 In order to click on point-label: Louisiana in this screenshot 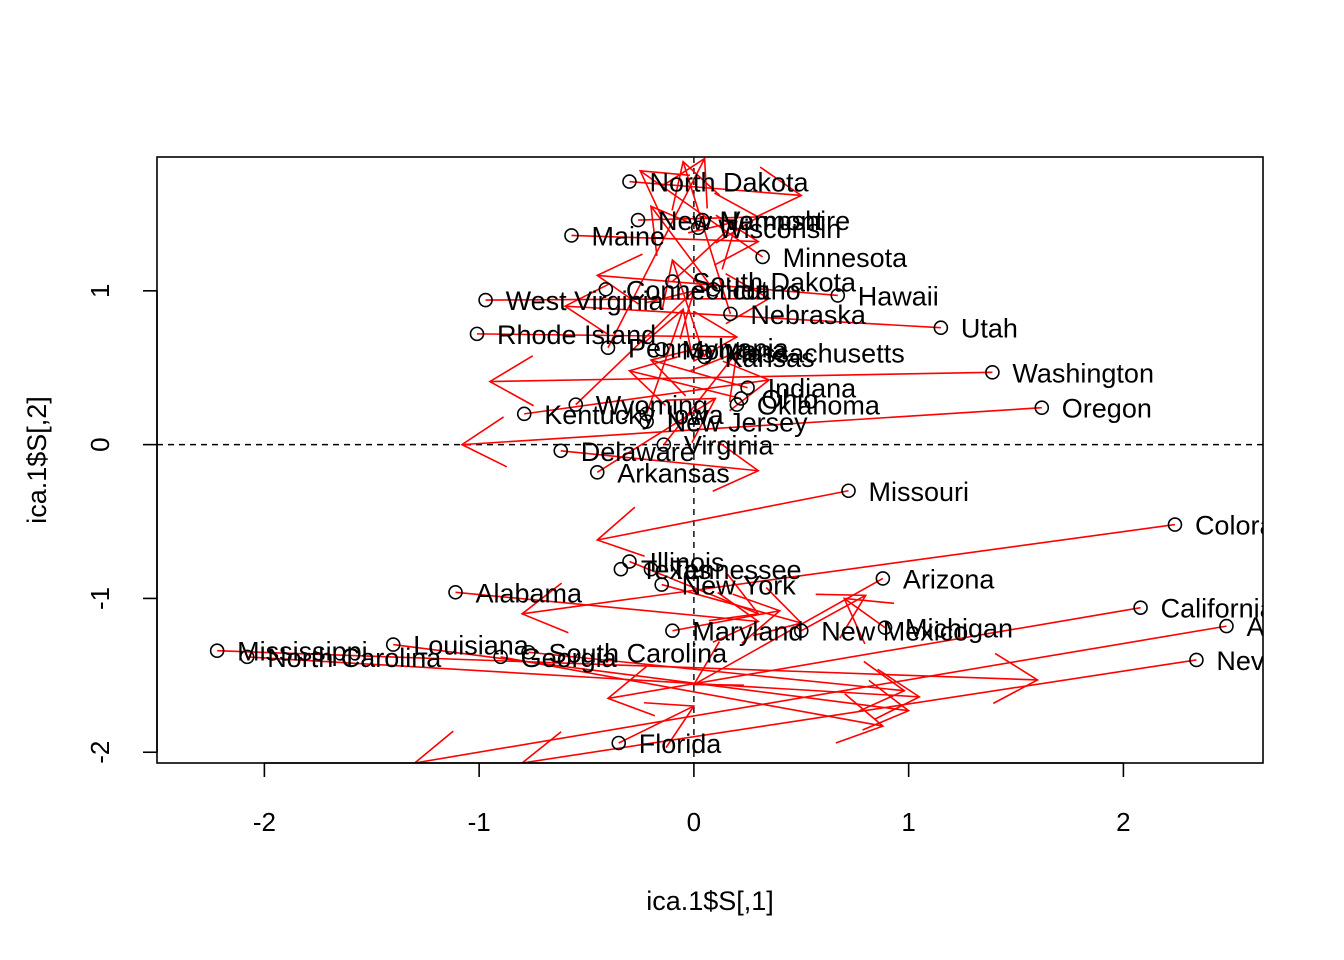, I will do `click(471, 646)`.